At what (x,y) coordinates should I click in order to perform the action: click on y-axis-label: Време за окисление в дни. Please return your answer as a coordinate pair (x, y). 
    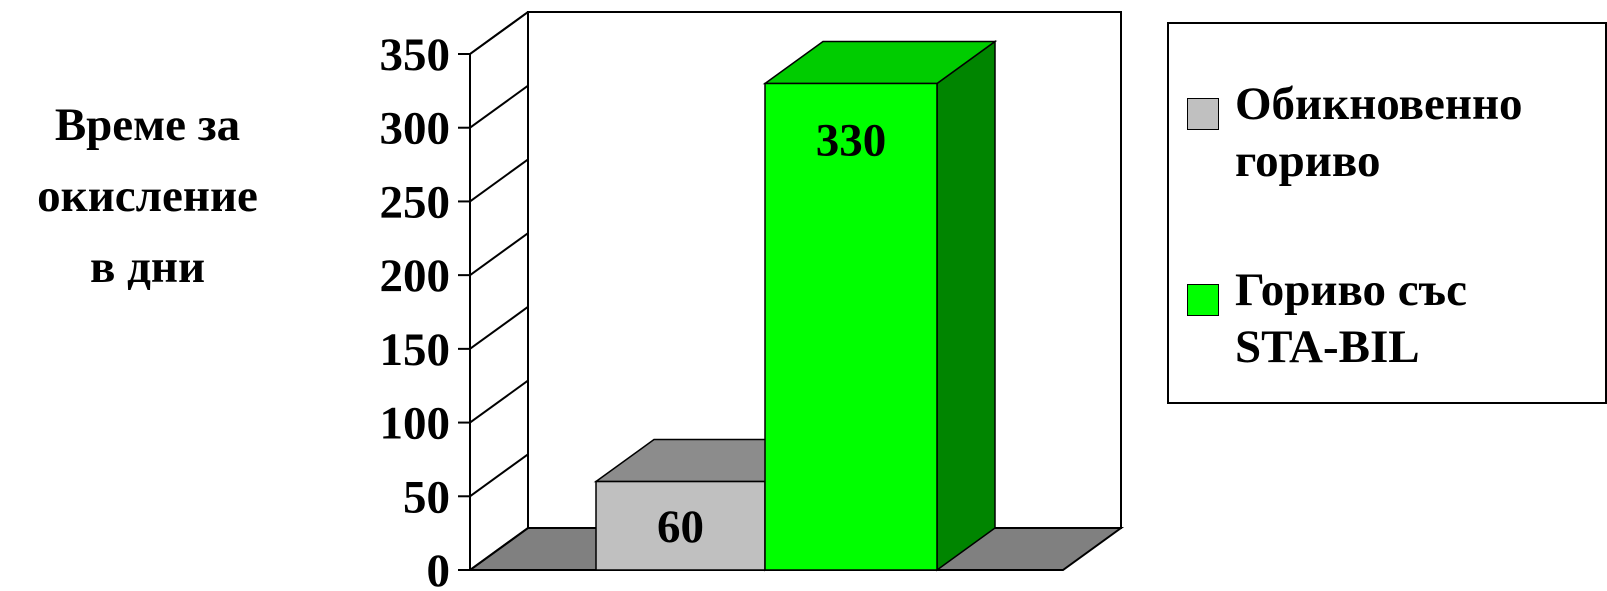
    Looking at the image, I should click on (147, 196).